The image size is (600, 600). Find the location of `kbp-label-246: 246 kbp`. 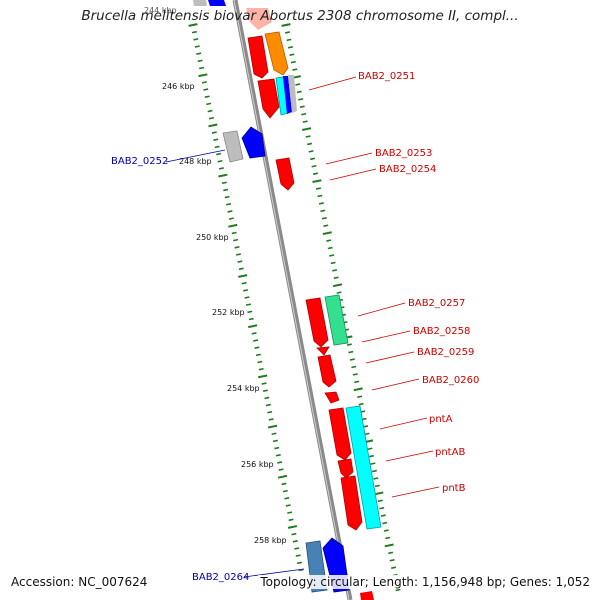

kbp-label-246: 246 kbp is located at coordinates (178, 86).